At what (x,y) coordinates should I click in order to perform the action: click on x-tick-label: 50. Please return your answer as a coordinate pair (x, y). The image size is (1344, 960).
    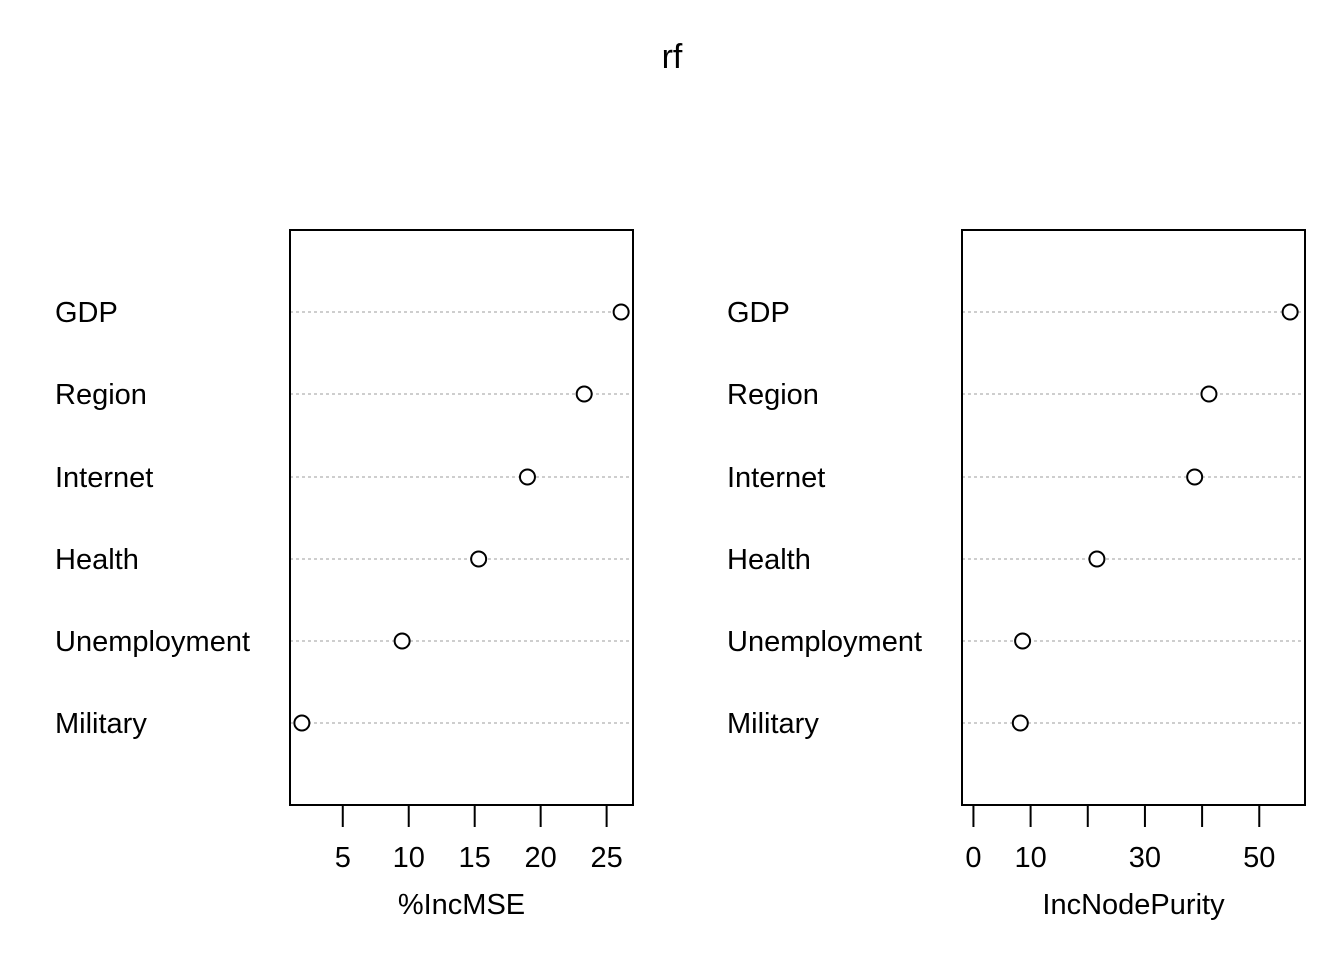
    Looking at the image, I should click on (1259, 858).